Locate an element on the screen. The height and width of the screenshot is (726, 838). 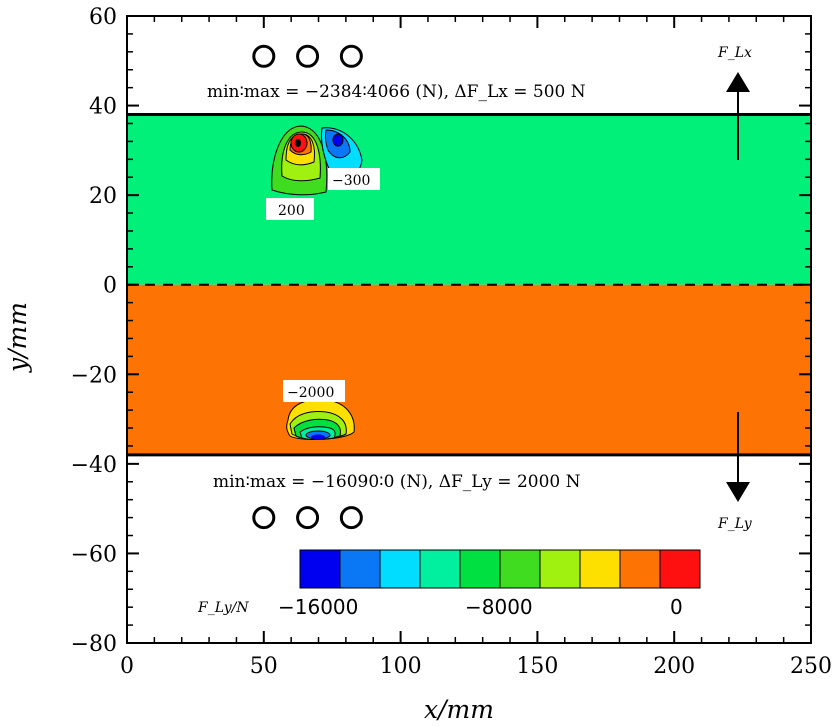
y-axis-title: y/mm is located at coordinates (17, 337).